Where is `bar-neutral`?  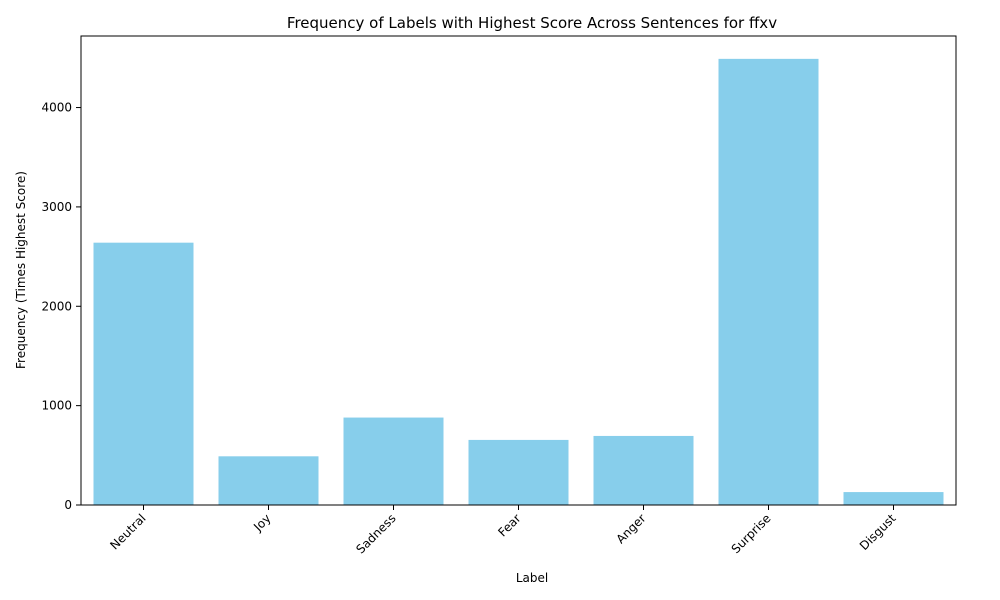 bar-neutral is located at coordinates (143, 373).